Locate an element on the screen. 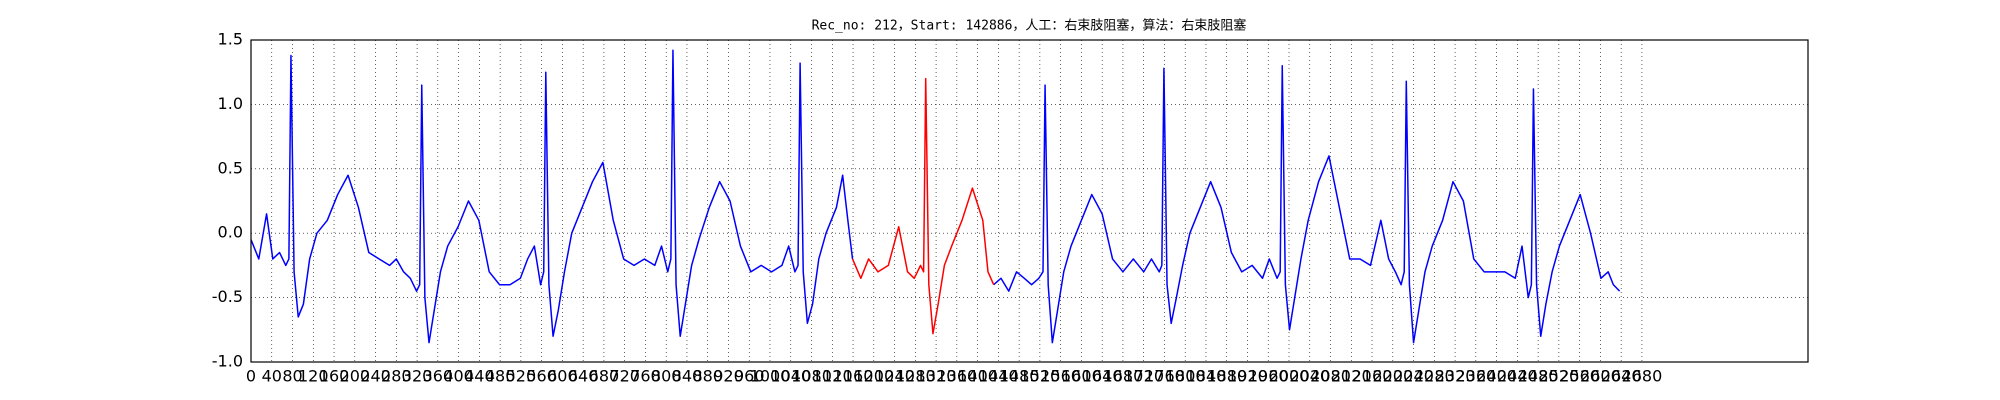 The width and height of the screenshot is (2000, 400). x-tick-label: 2400 is located at coordinates (1496, 376).